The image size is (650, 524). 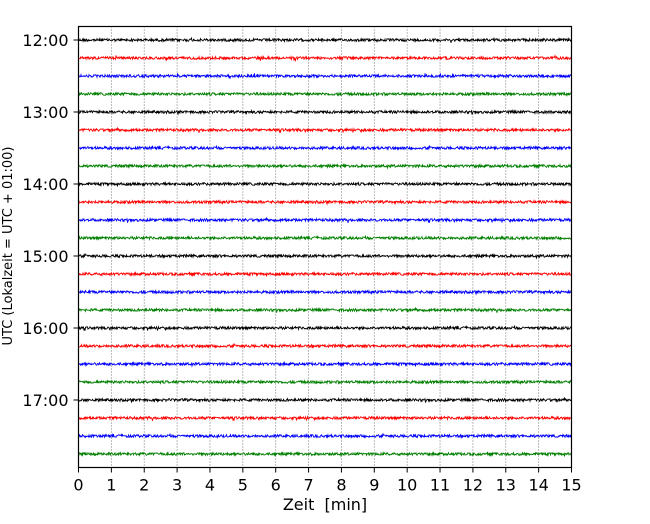 I want to click on y-tick-label: 17:00, so click(x=45, y=400).